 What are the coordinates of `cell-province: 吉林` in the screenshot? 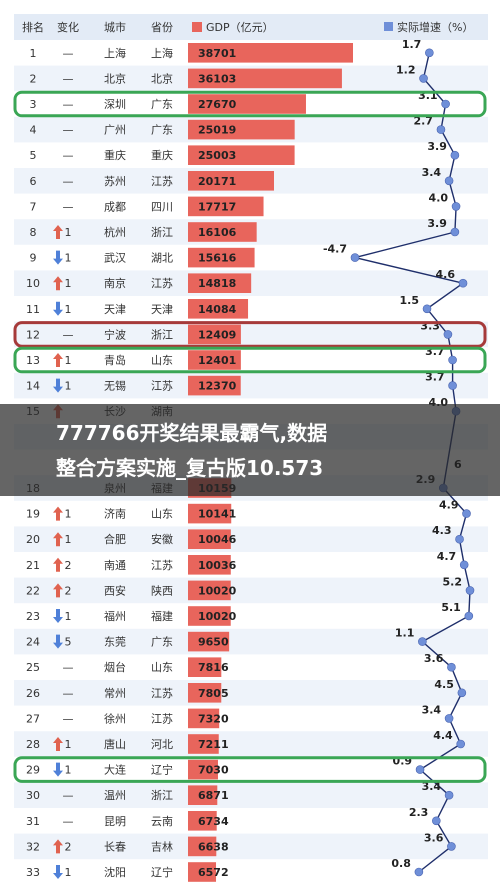 It's located at (162, 846).